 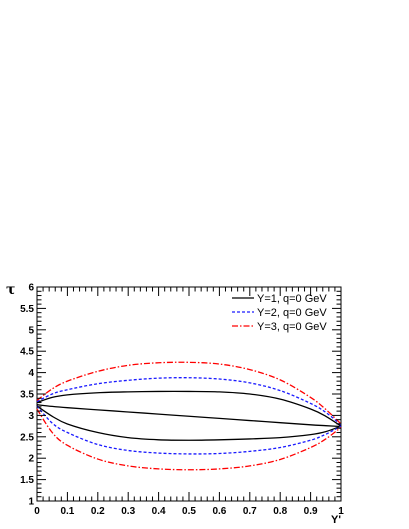 I want to click on series-1-middle-line, so click(x=189, y=416).